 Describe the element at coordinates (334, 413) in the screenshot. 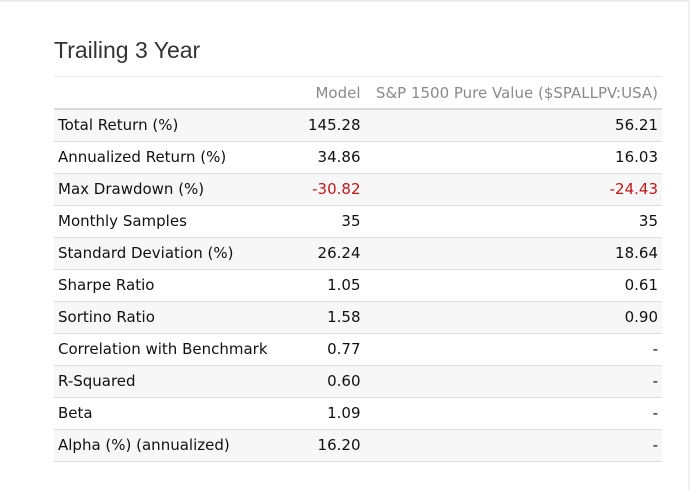

I see `model-value: 1.09` at that location.